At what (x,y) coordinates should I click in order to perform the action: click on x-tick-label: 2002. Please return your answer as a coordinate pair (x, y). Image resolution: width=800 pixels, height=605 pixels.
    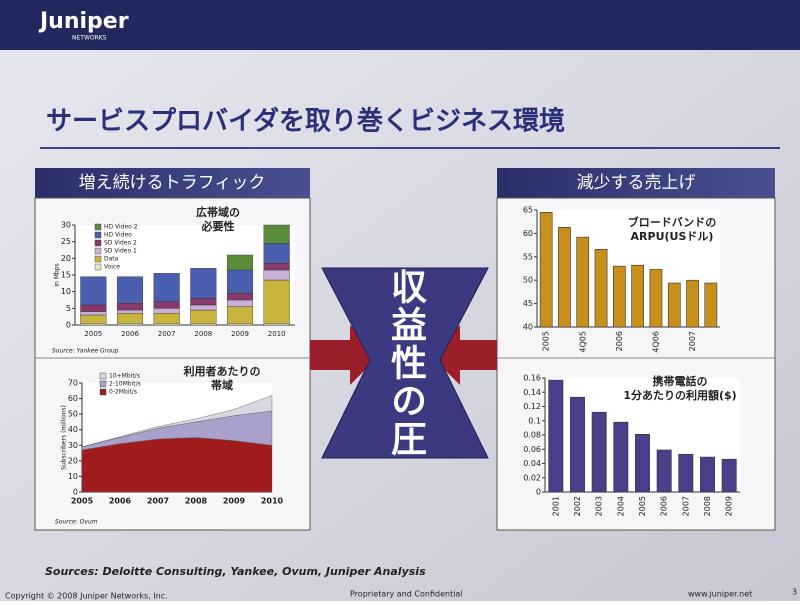
    Looking at the image, I should click on (577, 506).